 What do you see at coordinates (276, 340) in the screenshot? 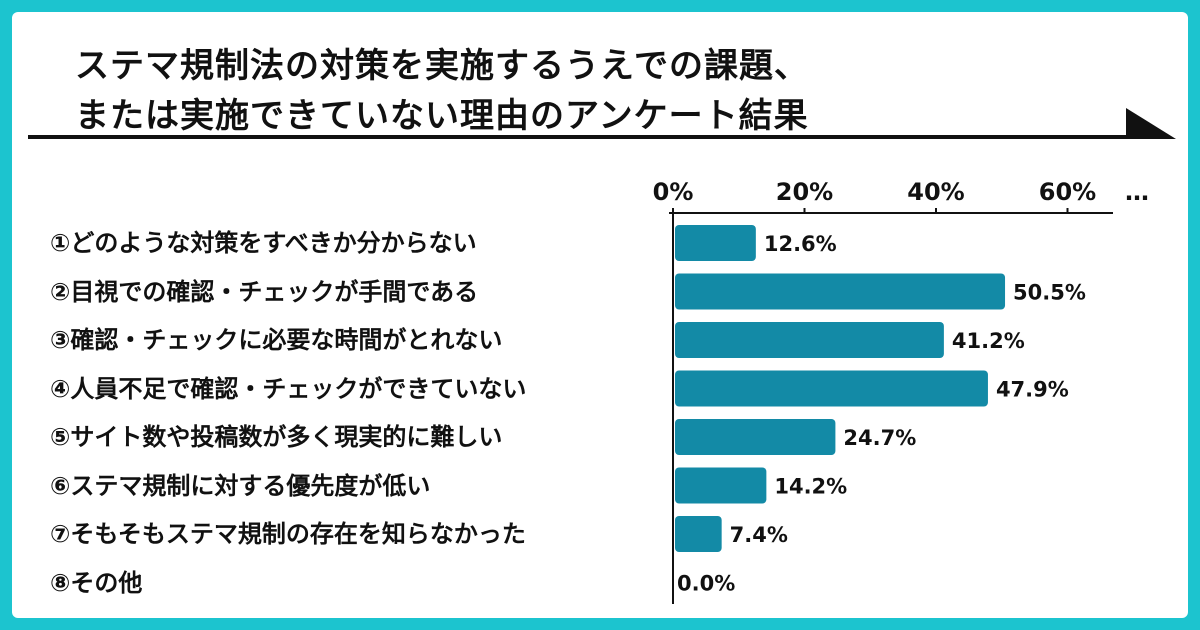
I see `category-label: ③確認・チェックに必要な時間がとれない` at bounding box center [276, 340].